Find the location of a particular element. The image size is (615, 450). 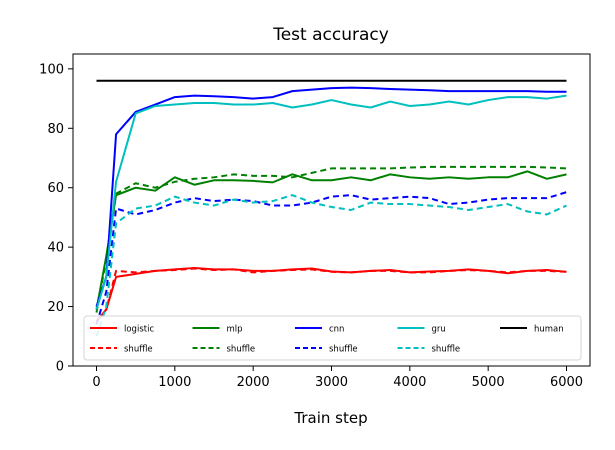

x-tick-label: 6000 is located at coordinates (566, 382).